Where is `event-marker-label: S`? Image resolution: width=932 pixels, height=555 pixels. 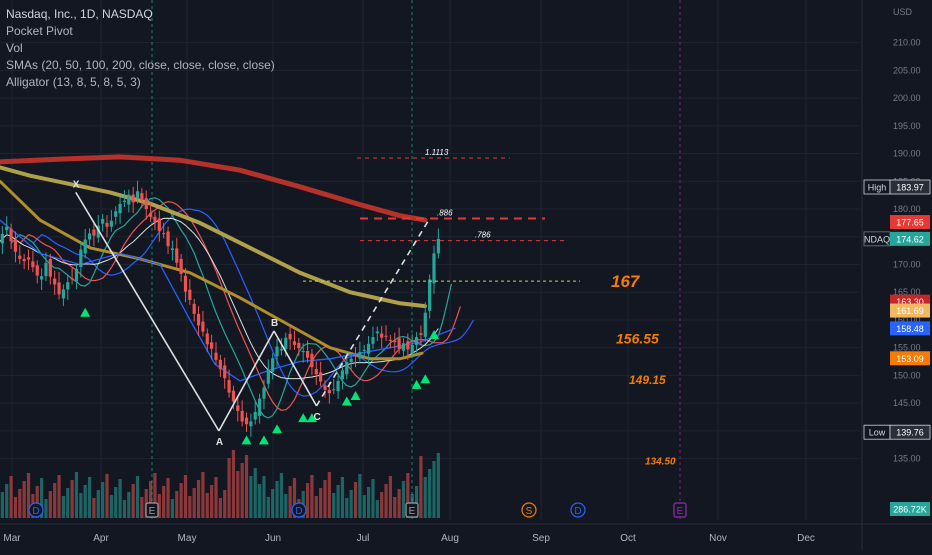
event-marker-label: S is located at coordinates (529, 511).